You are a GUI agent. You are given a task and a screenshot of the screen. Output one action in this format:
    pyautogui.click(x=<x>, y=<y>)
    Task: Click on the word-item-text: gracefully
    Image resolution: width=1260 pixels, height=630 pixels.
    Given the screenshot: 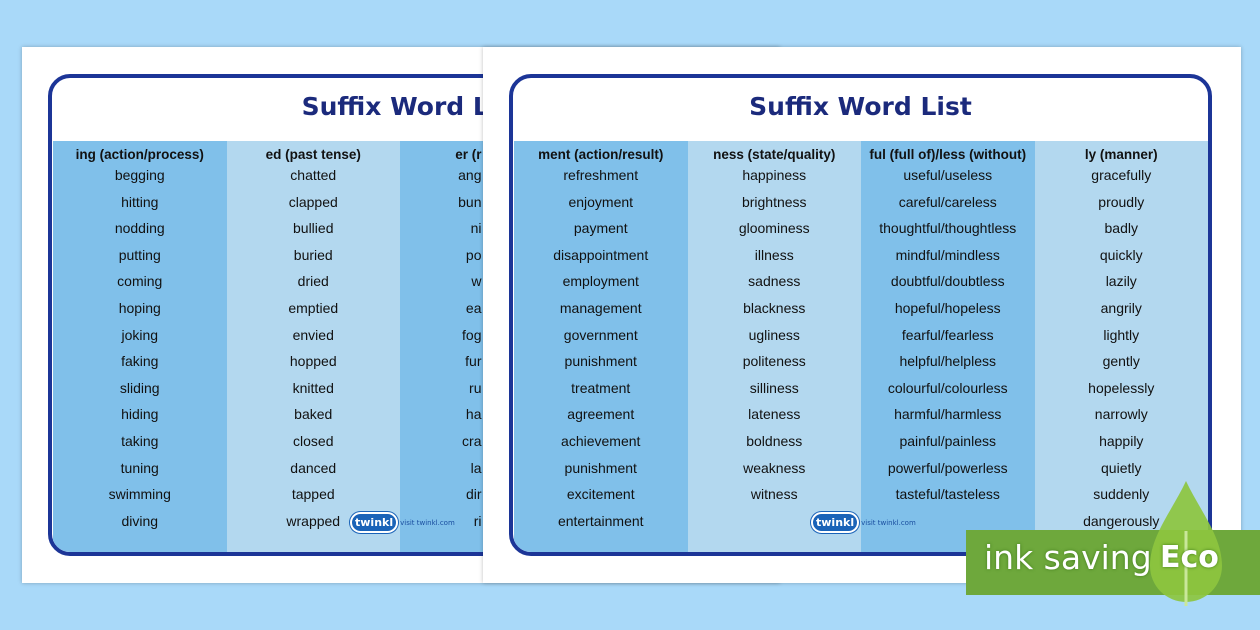 What is the action you would take?
    pyautogui.click(x=1121, y=175)
    